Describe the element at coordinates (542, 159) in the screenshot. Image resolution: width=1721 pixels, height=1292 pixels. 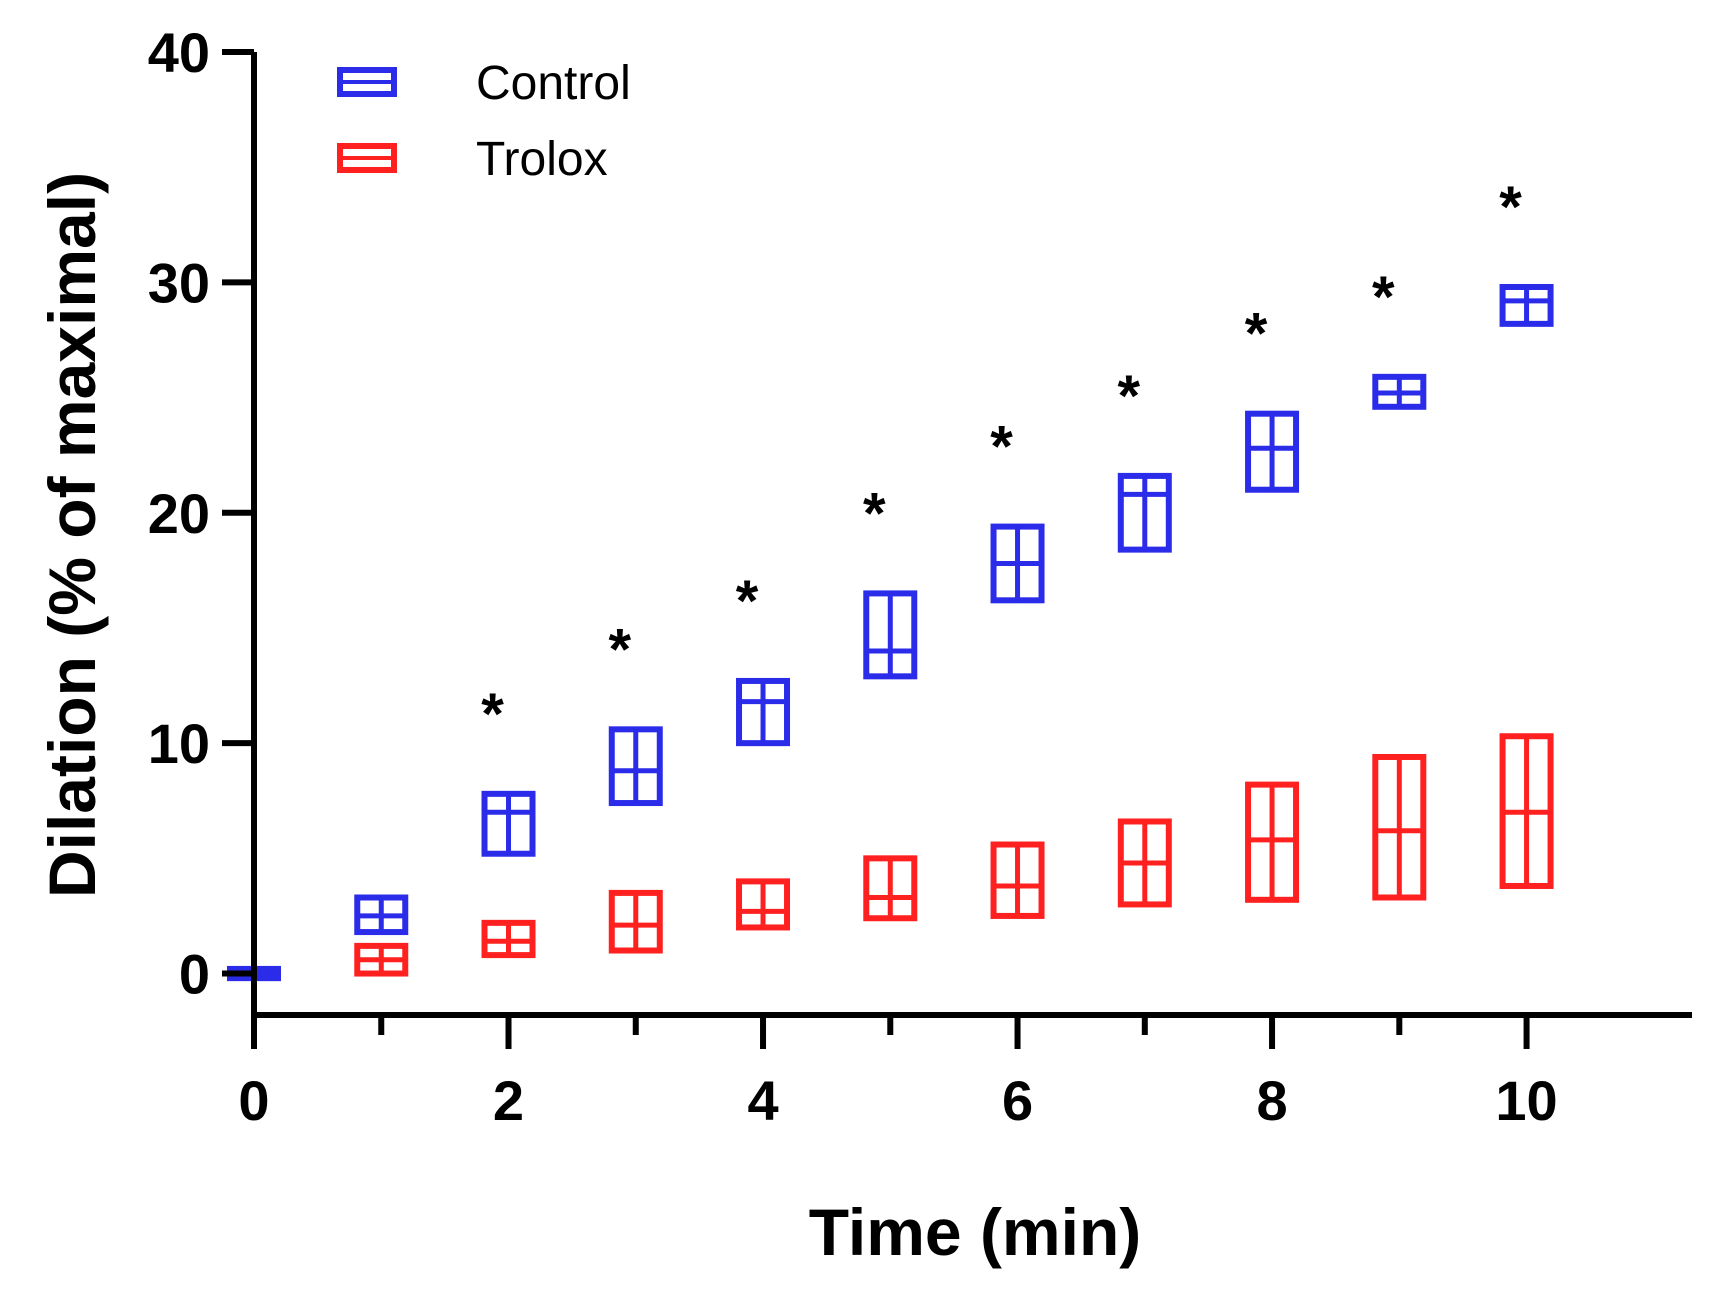
I see `trolox-legend-label: Trolox` at that location.